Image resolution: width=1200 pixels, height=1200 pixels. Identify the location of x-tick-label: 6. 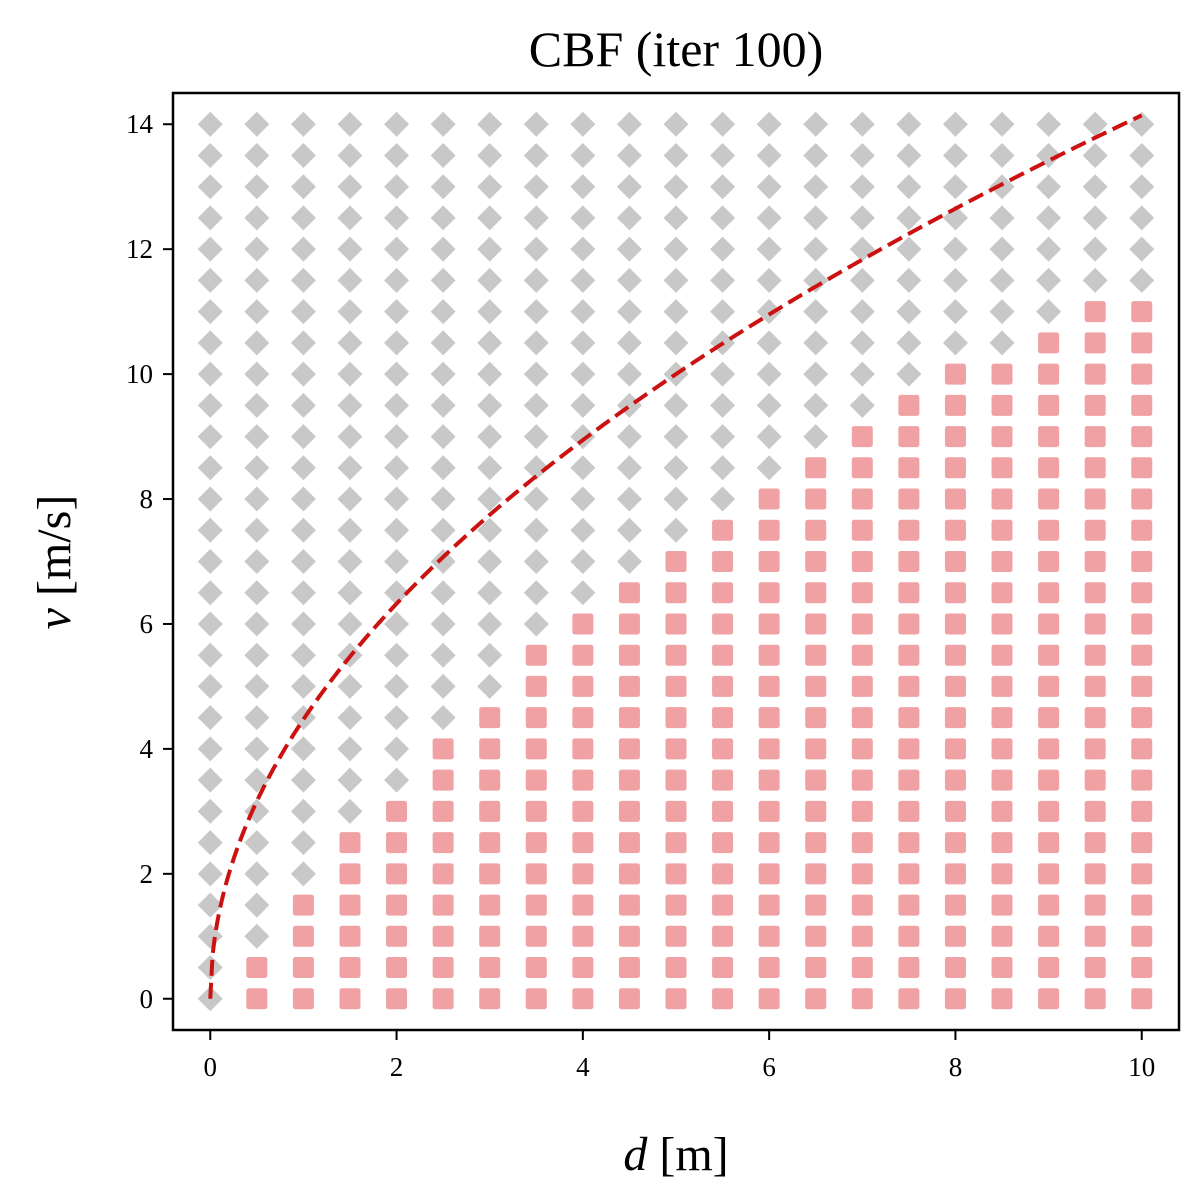
(769, 1067).